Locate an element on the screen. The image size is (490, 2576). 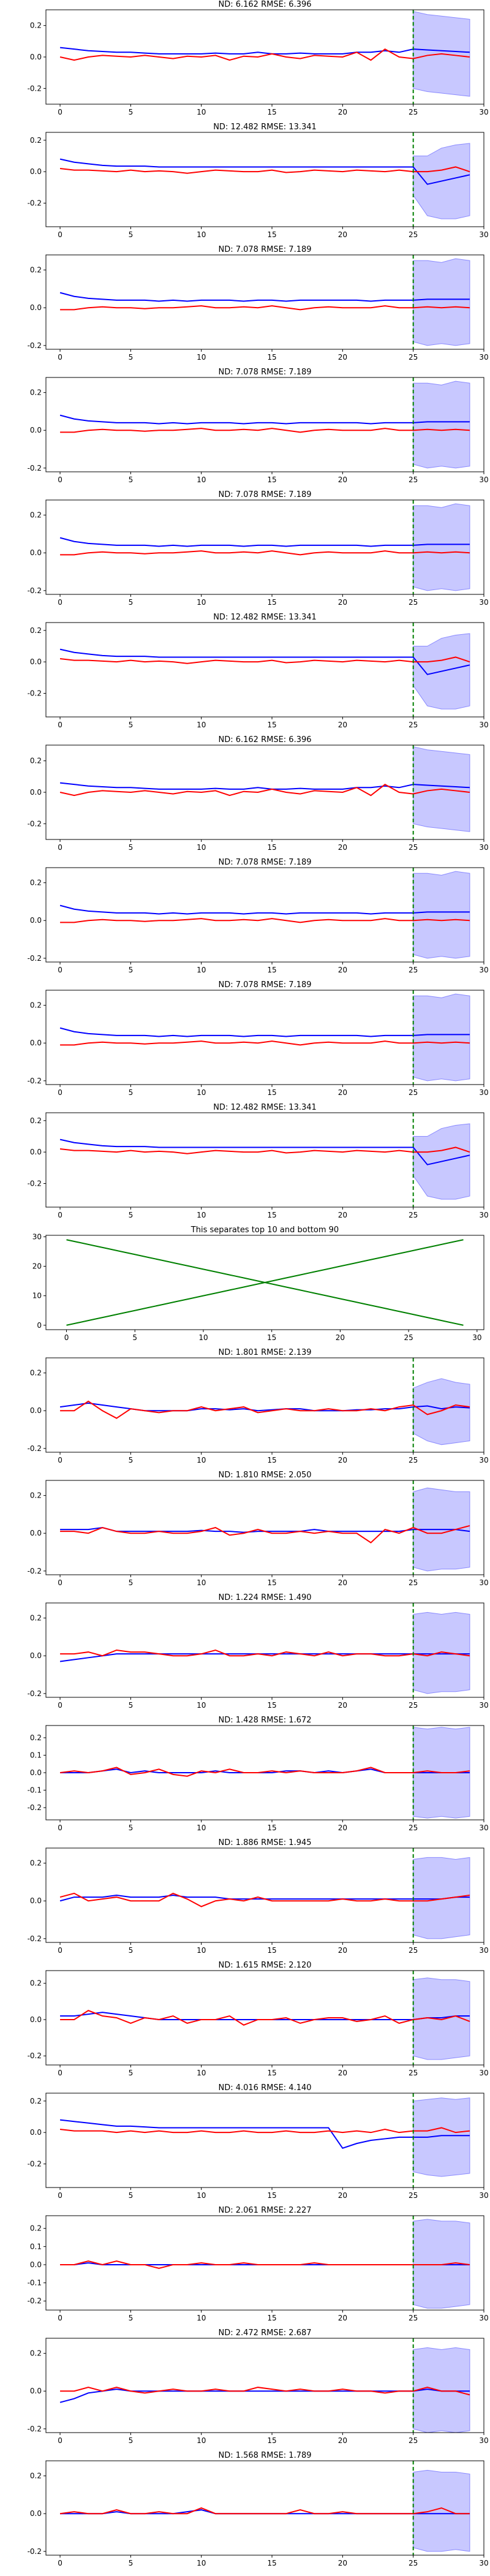
y-tick-label: 30 is located at coordinates (37, 1236).